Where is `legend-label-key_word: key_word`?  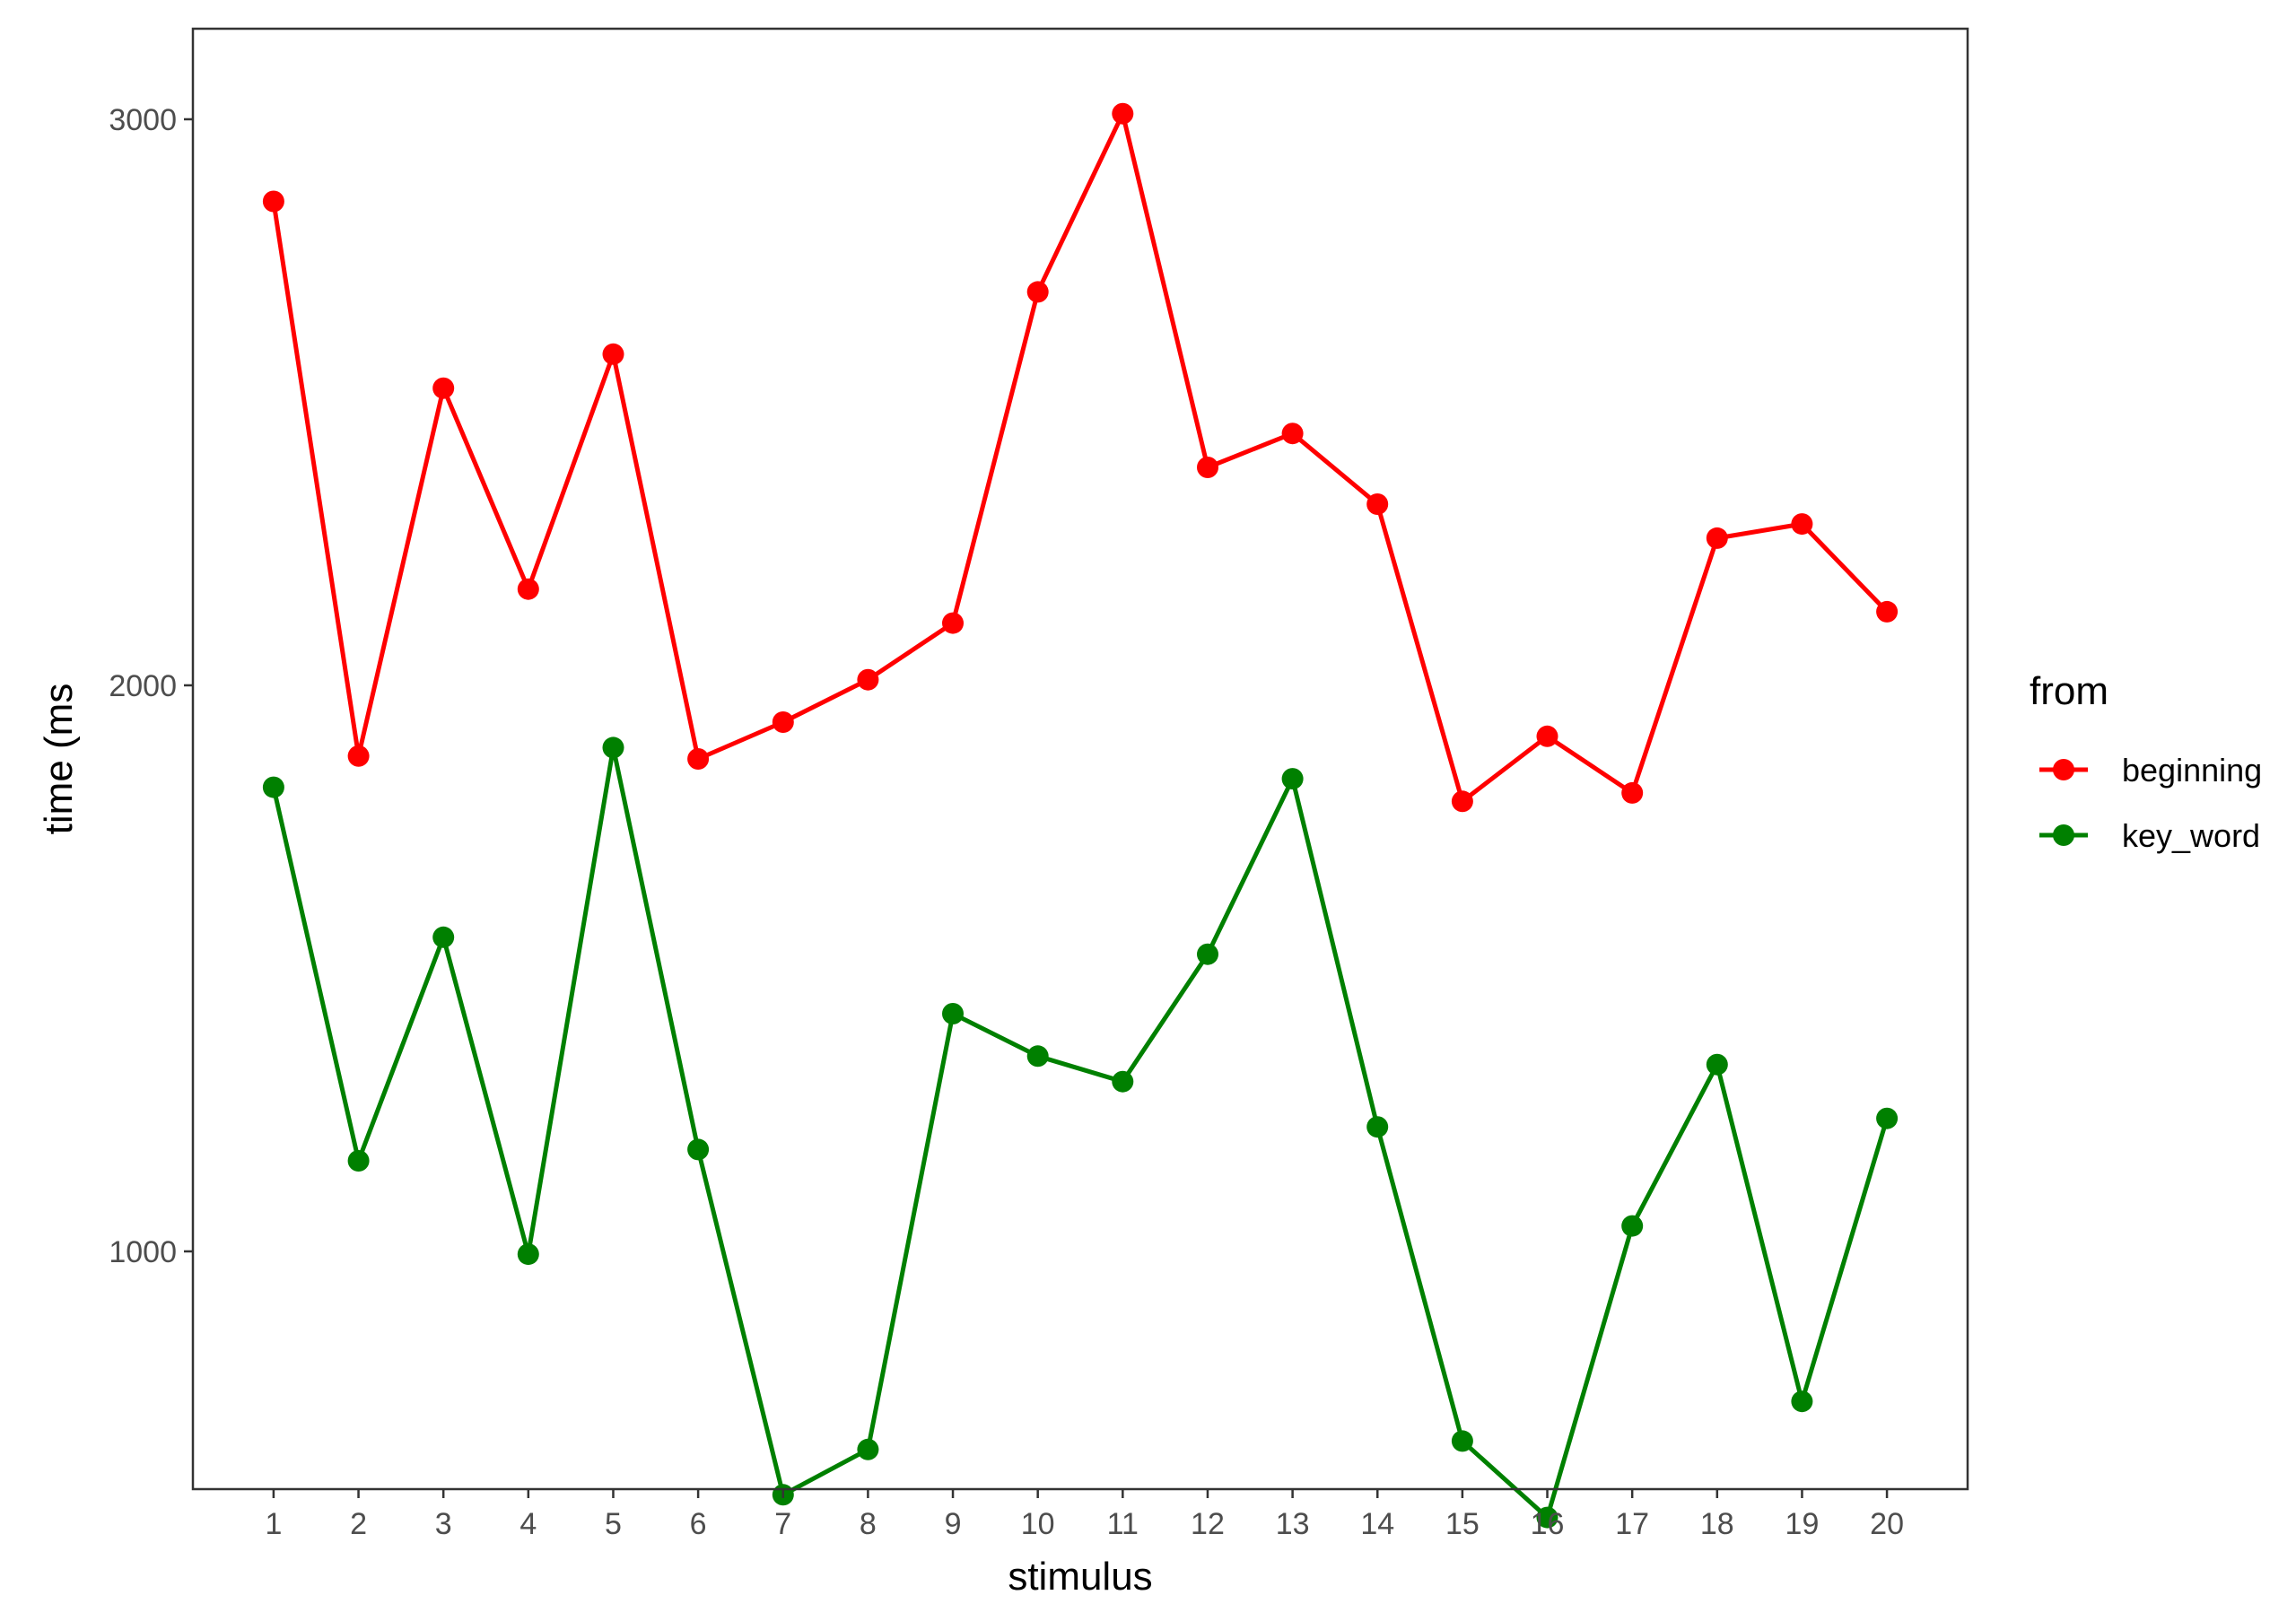 legend-label-key_word: key_word is located at coordinates (2191, 835).